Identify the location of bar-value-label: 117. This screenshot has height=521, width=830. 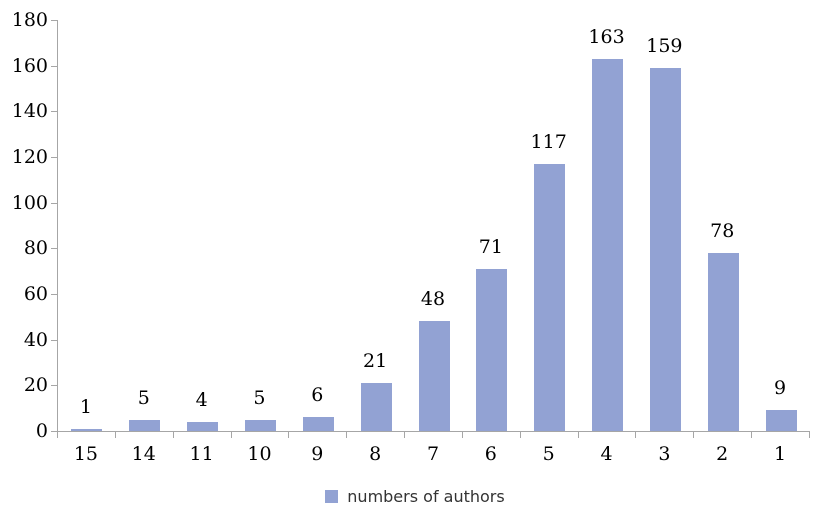
(548, 141).